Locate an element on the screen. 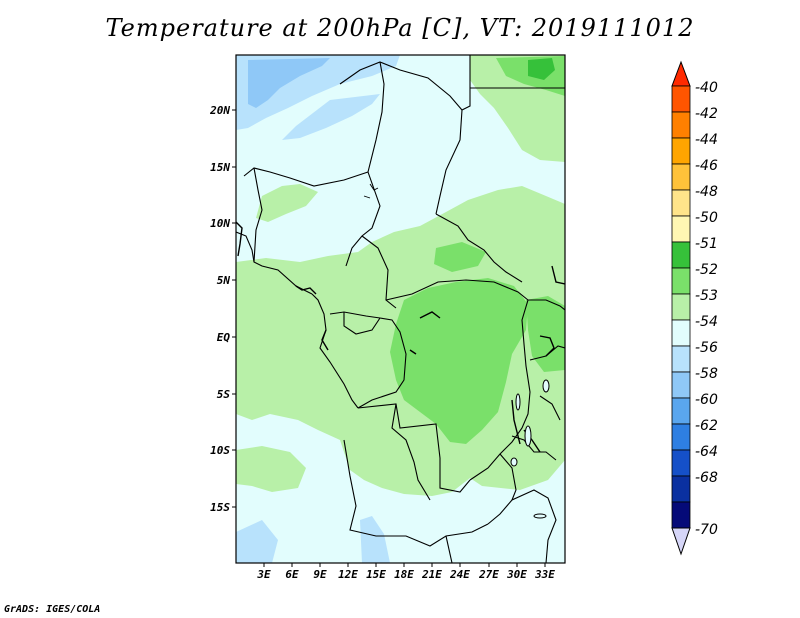 This screenshot has width=800, height=618. colorbar-label-11: -56 is located at coordinates (706, 348).